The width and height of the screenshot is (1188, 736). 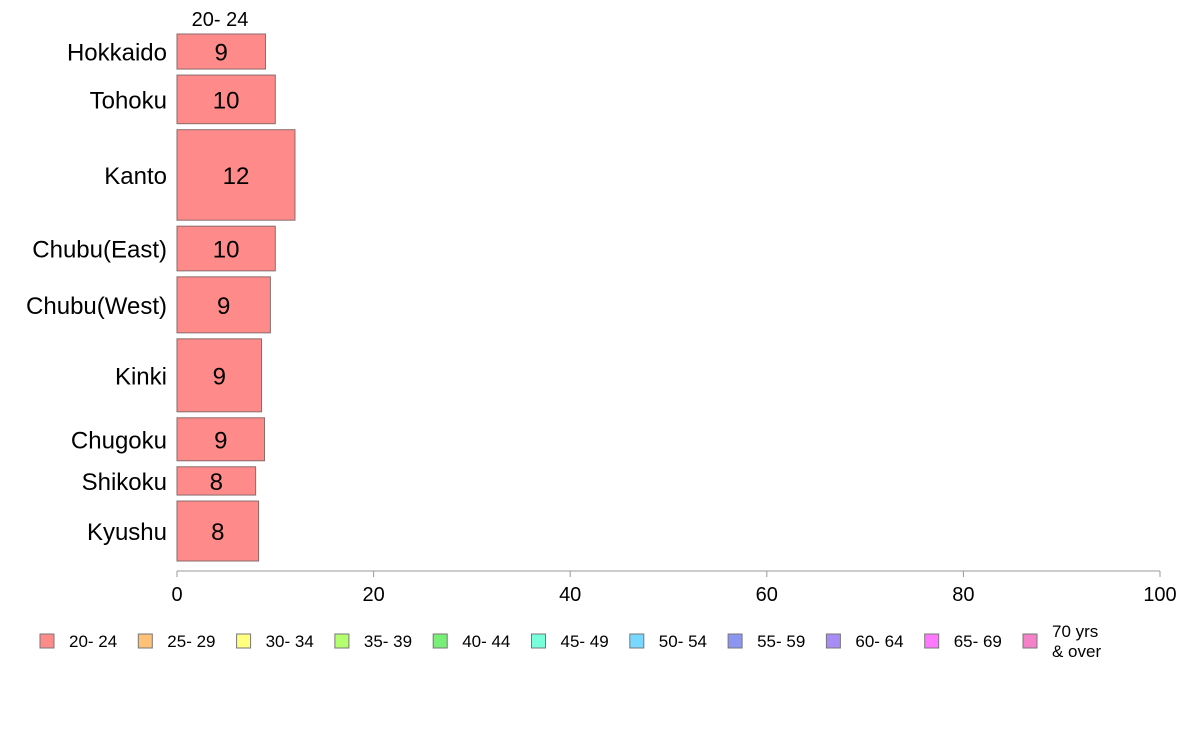 I want to click on category-label: Chugoku, so click(x=119, y=440).